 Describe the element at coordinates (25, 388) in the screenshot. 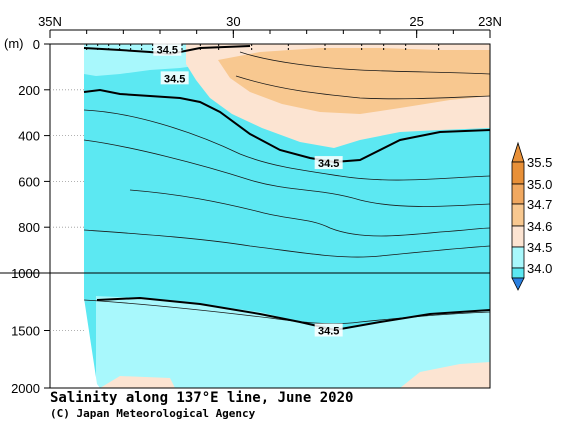

I see `y-tick-label: 2000` at that location.